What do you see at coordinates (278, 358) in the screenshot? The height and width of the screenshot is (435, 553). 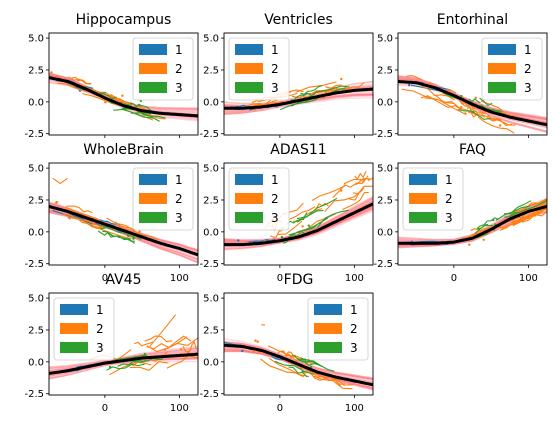 I see `series-1-line` at bounding box center [278, 358].